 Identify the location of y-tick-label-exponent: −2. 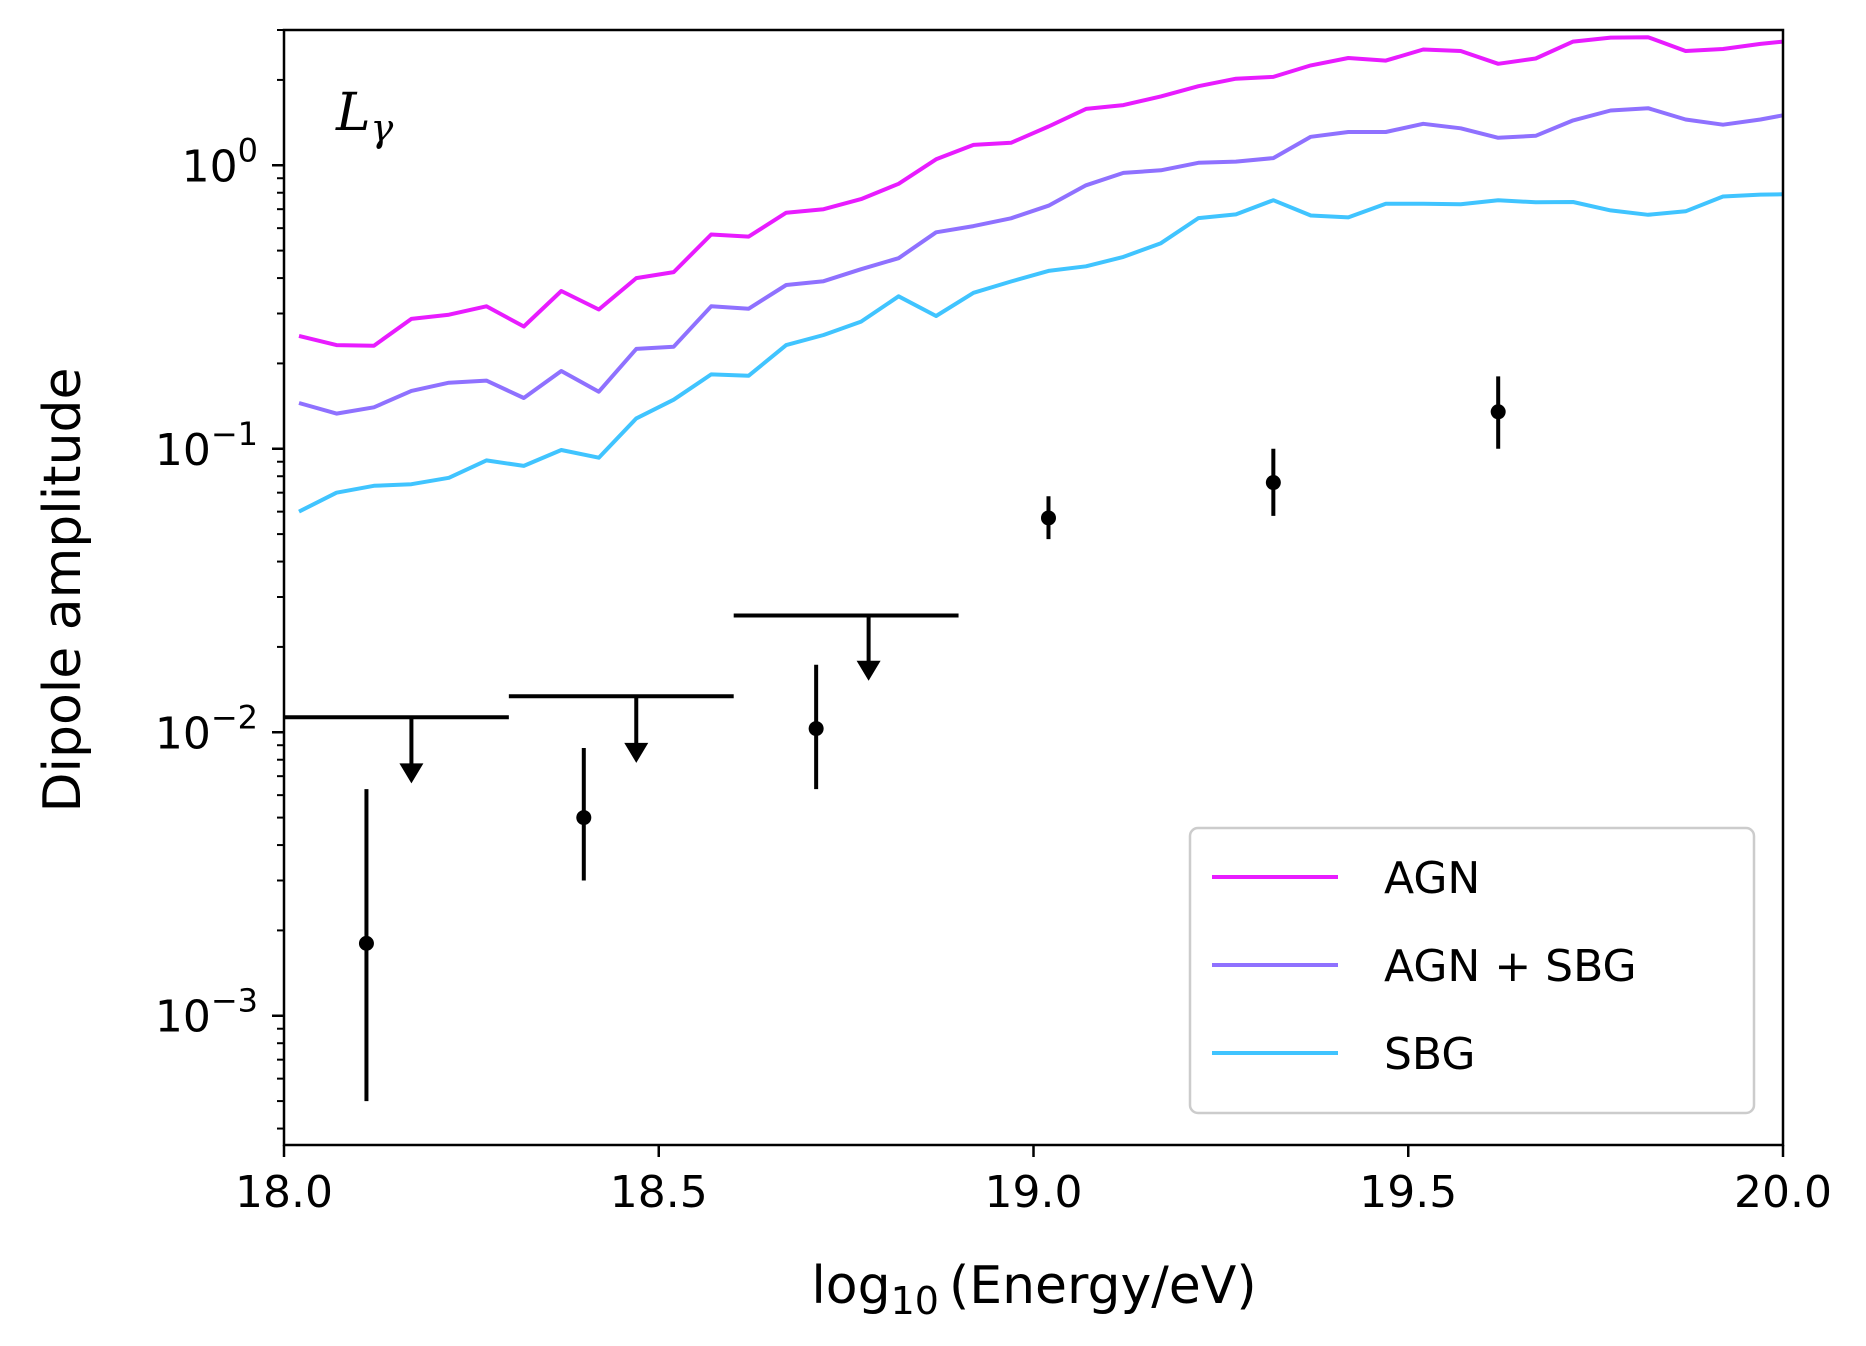
(234, 717).